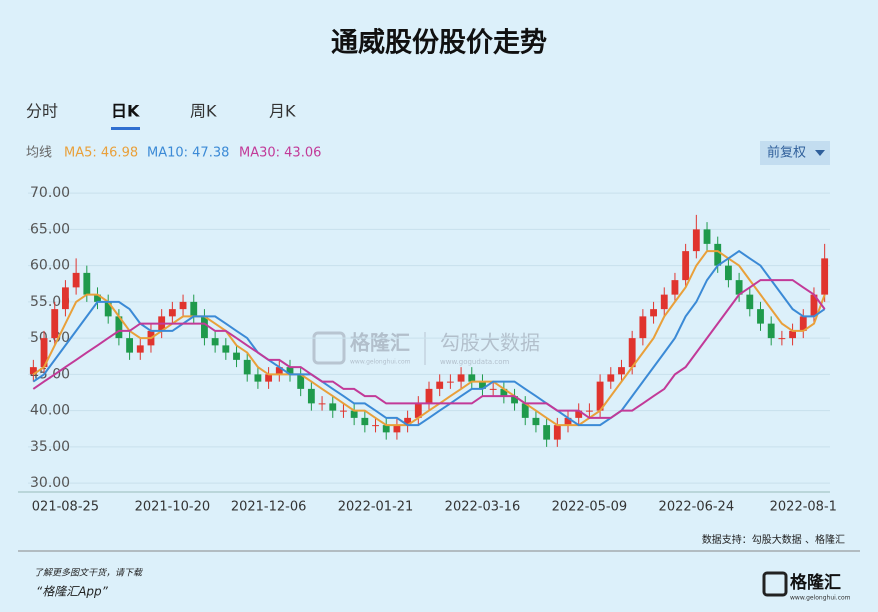  I want to click on watermark-brand: 勾股大数据, so click(490, 343).